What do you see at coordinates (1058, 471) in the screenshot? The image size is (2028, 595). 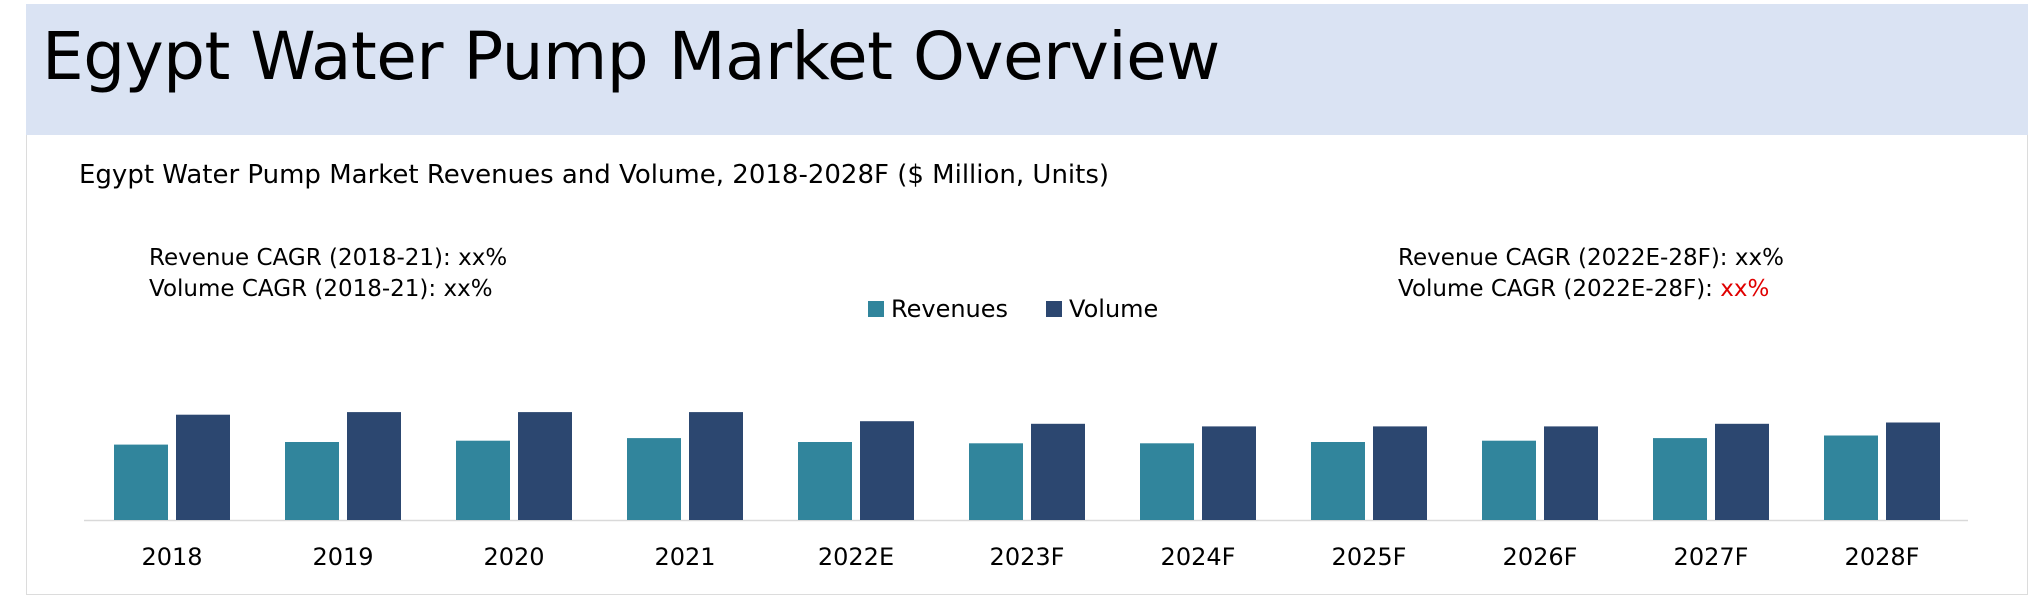 I see `bar-volume-2023f` at bounding box center [1058, 471].